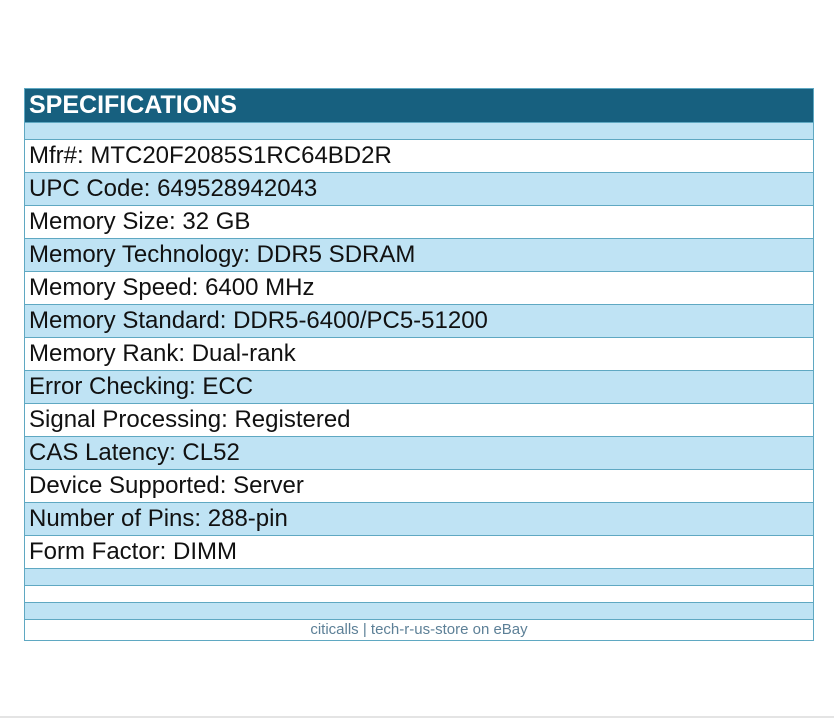  I want to click on spec-value: DDR5-6400/PC5-51200, so click(360, 320).